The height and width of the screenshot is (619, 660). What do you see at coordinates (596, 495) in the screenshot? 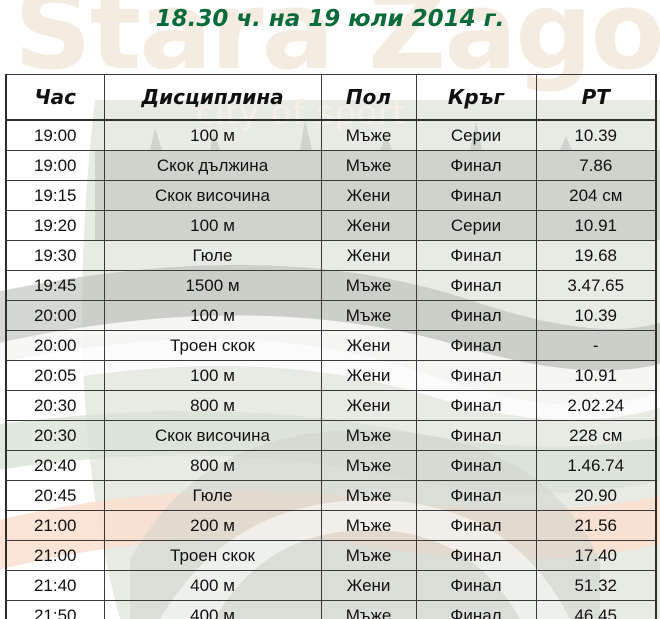
I see `cell-rec: 20.90` at bounding box center [596, 495].